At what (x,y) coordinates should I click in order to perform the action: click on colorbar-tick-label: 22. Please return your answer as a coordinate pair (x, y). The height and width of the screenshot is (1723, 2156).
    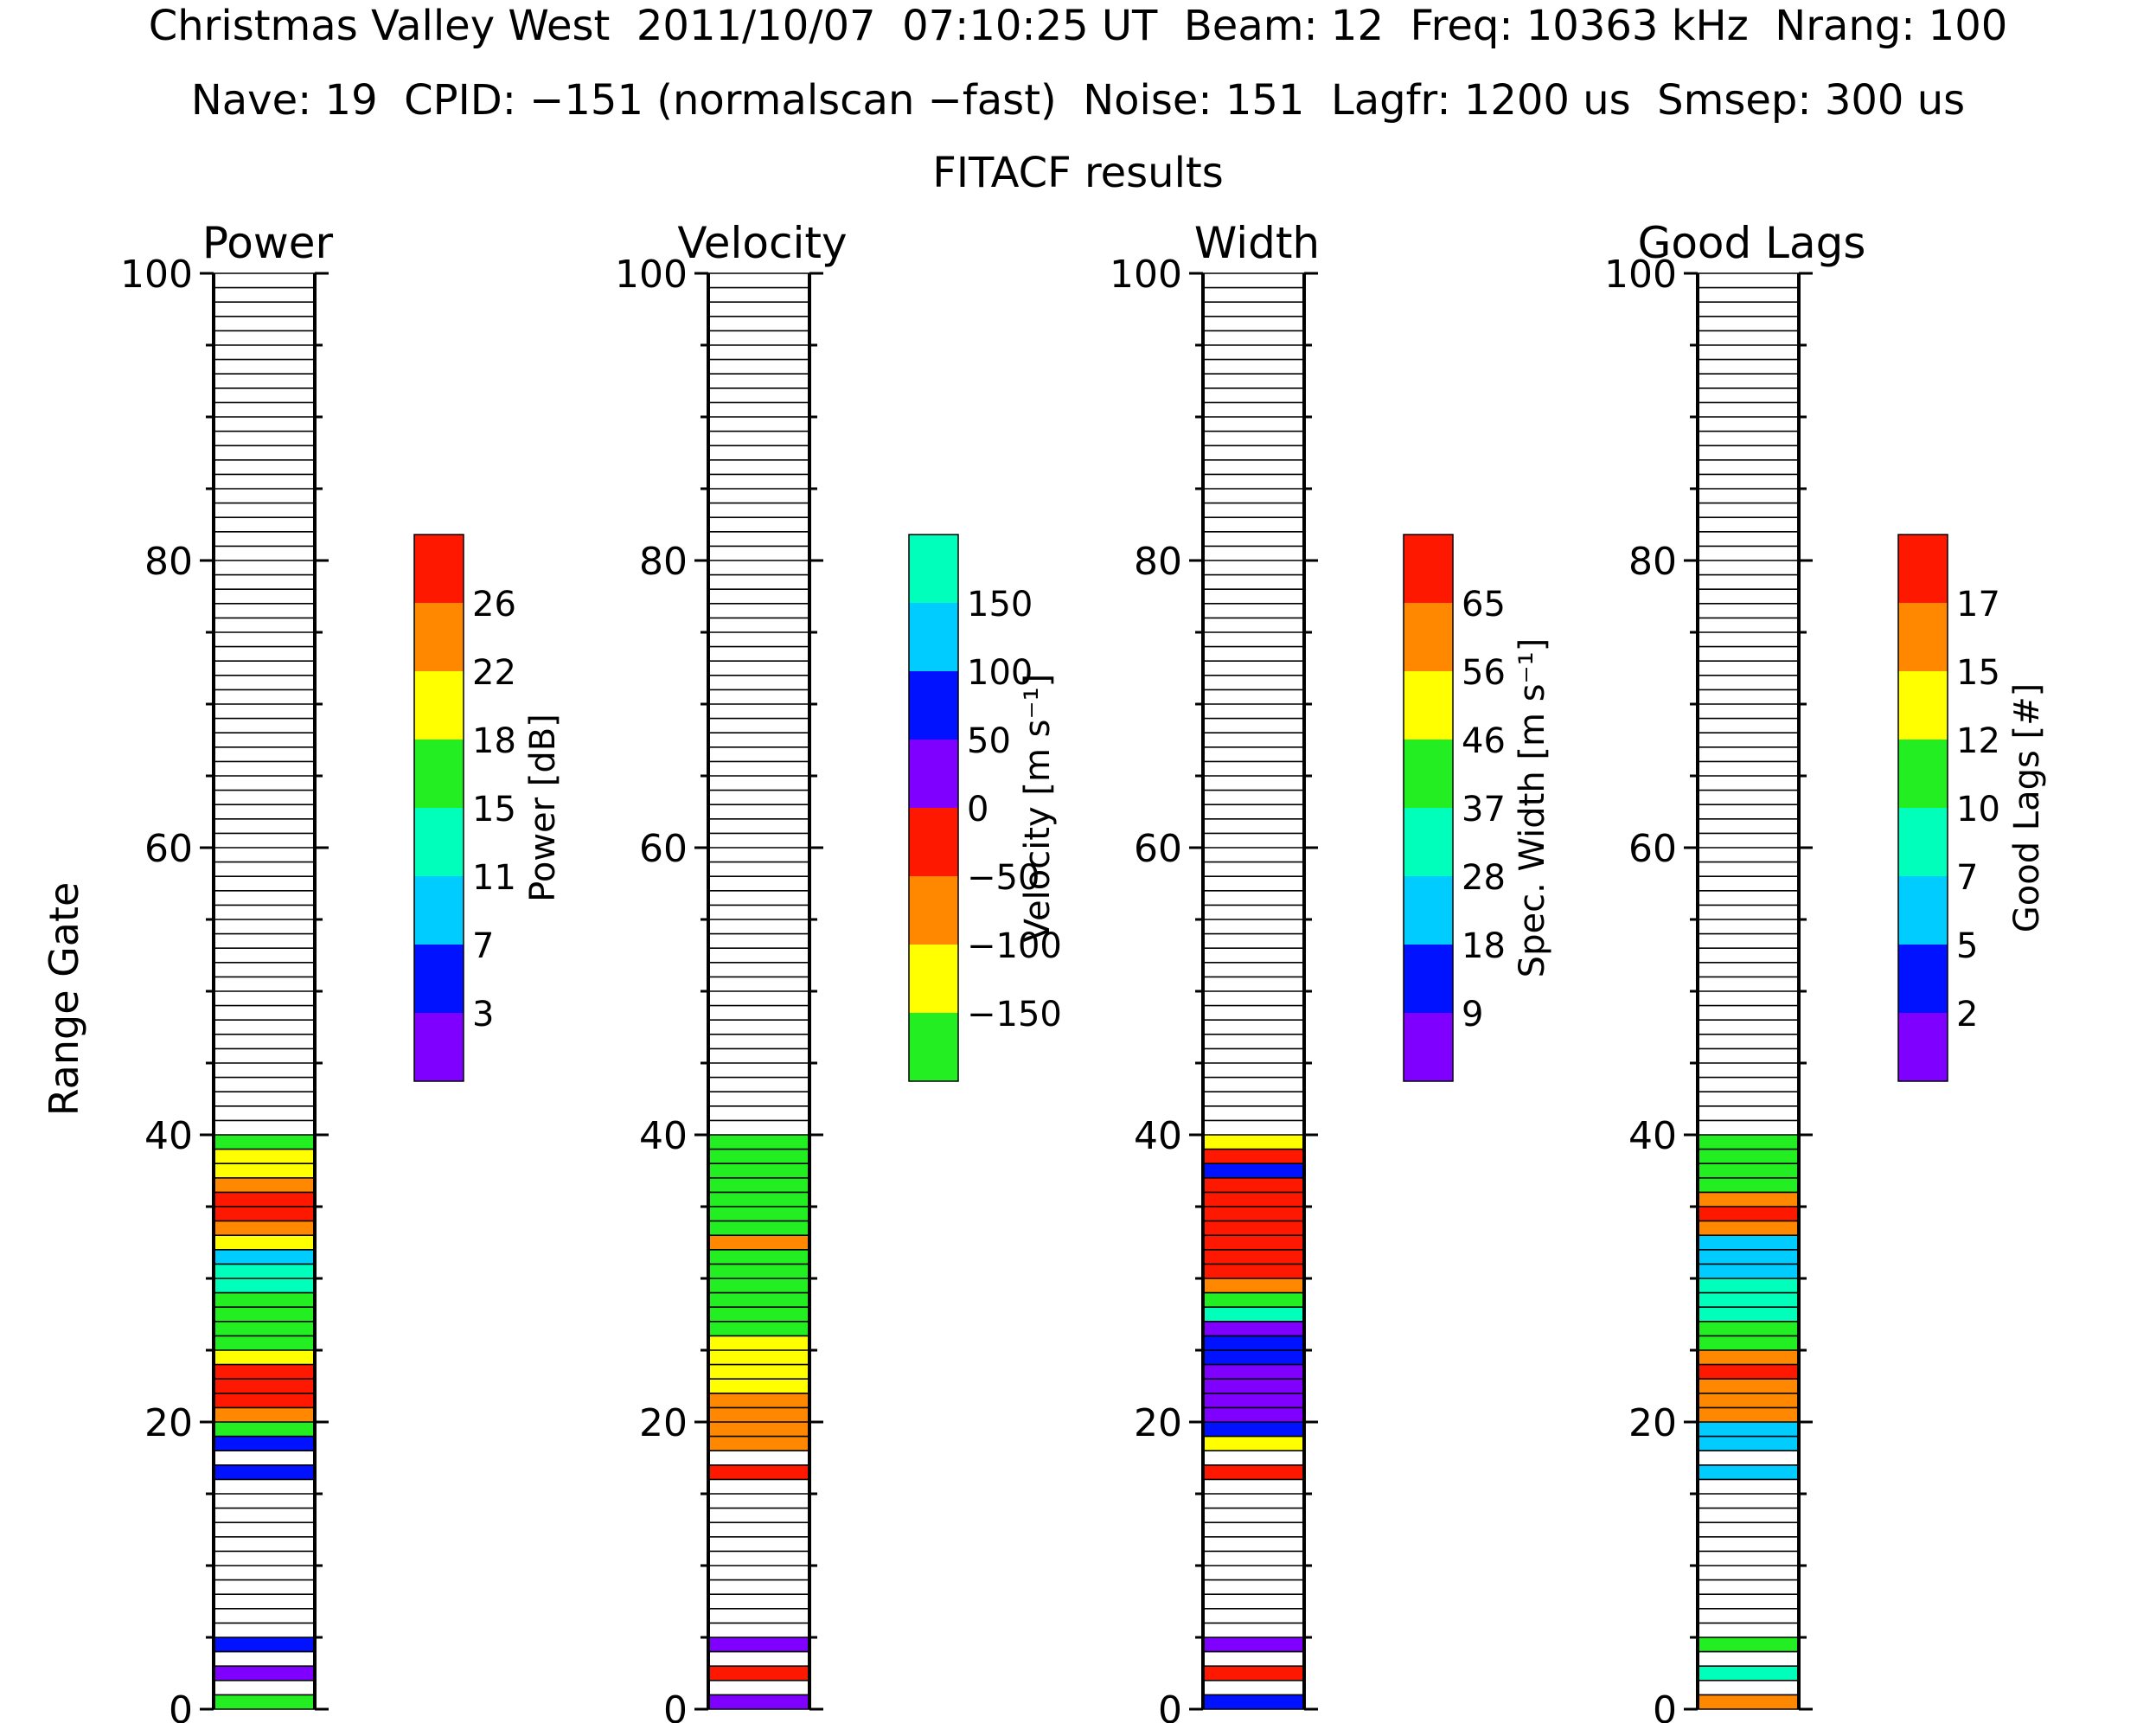
    Looking at the image, I should click on (494, 673).